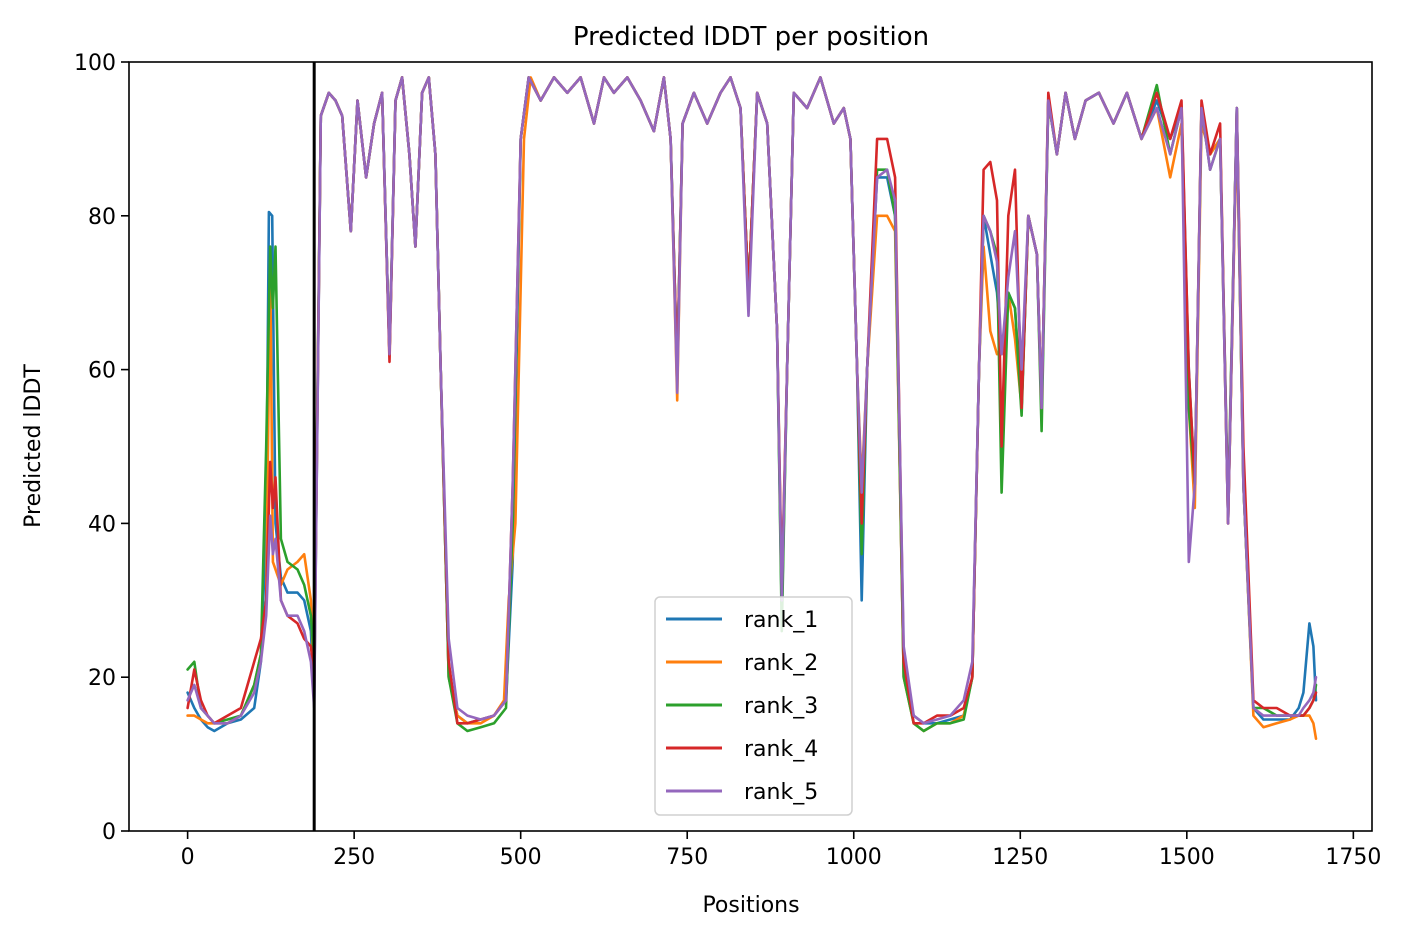 This screenshot has width=1408, height=939. I want to click on x-tick-label: 1750, so click(1353, 857).